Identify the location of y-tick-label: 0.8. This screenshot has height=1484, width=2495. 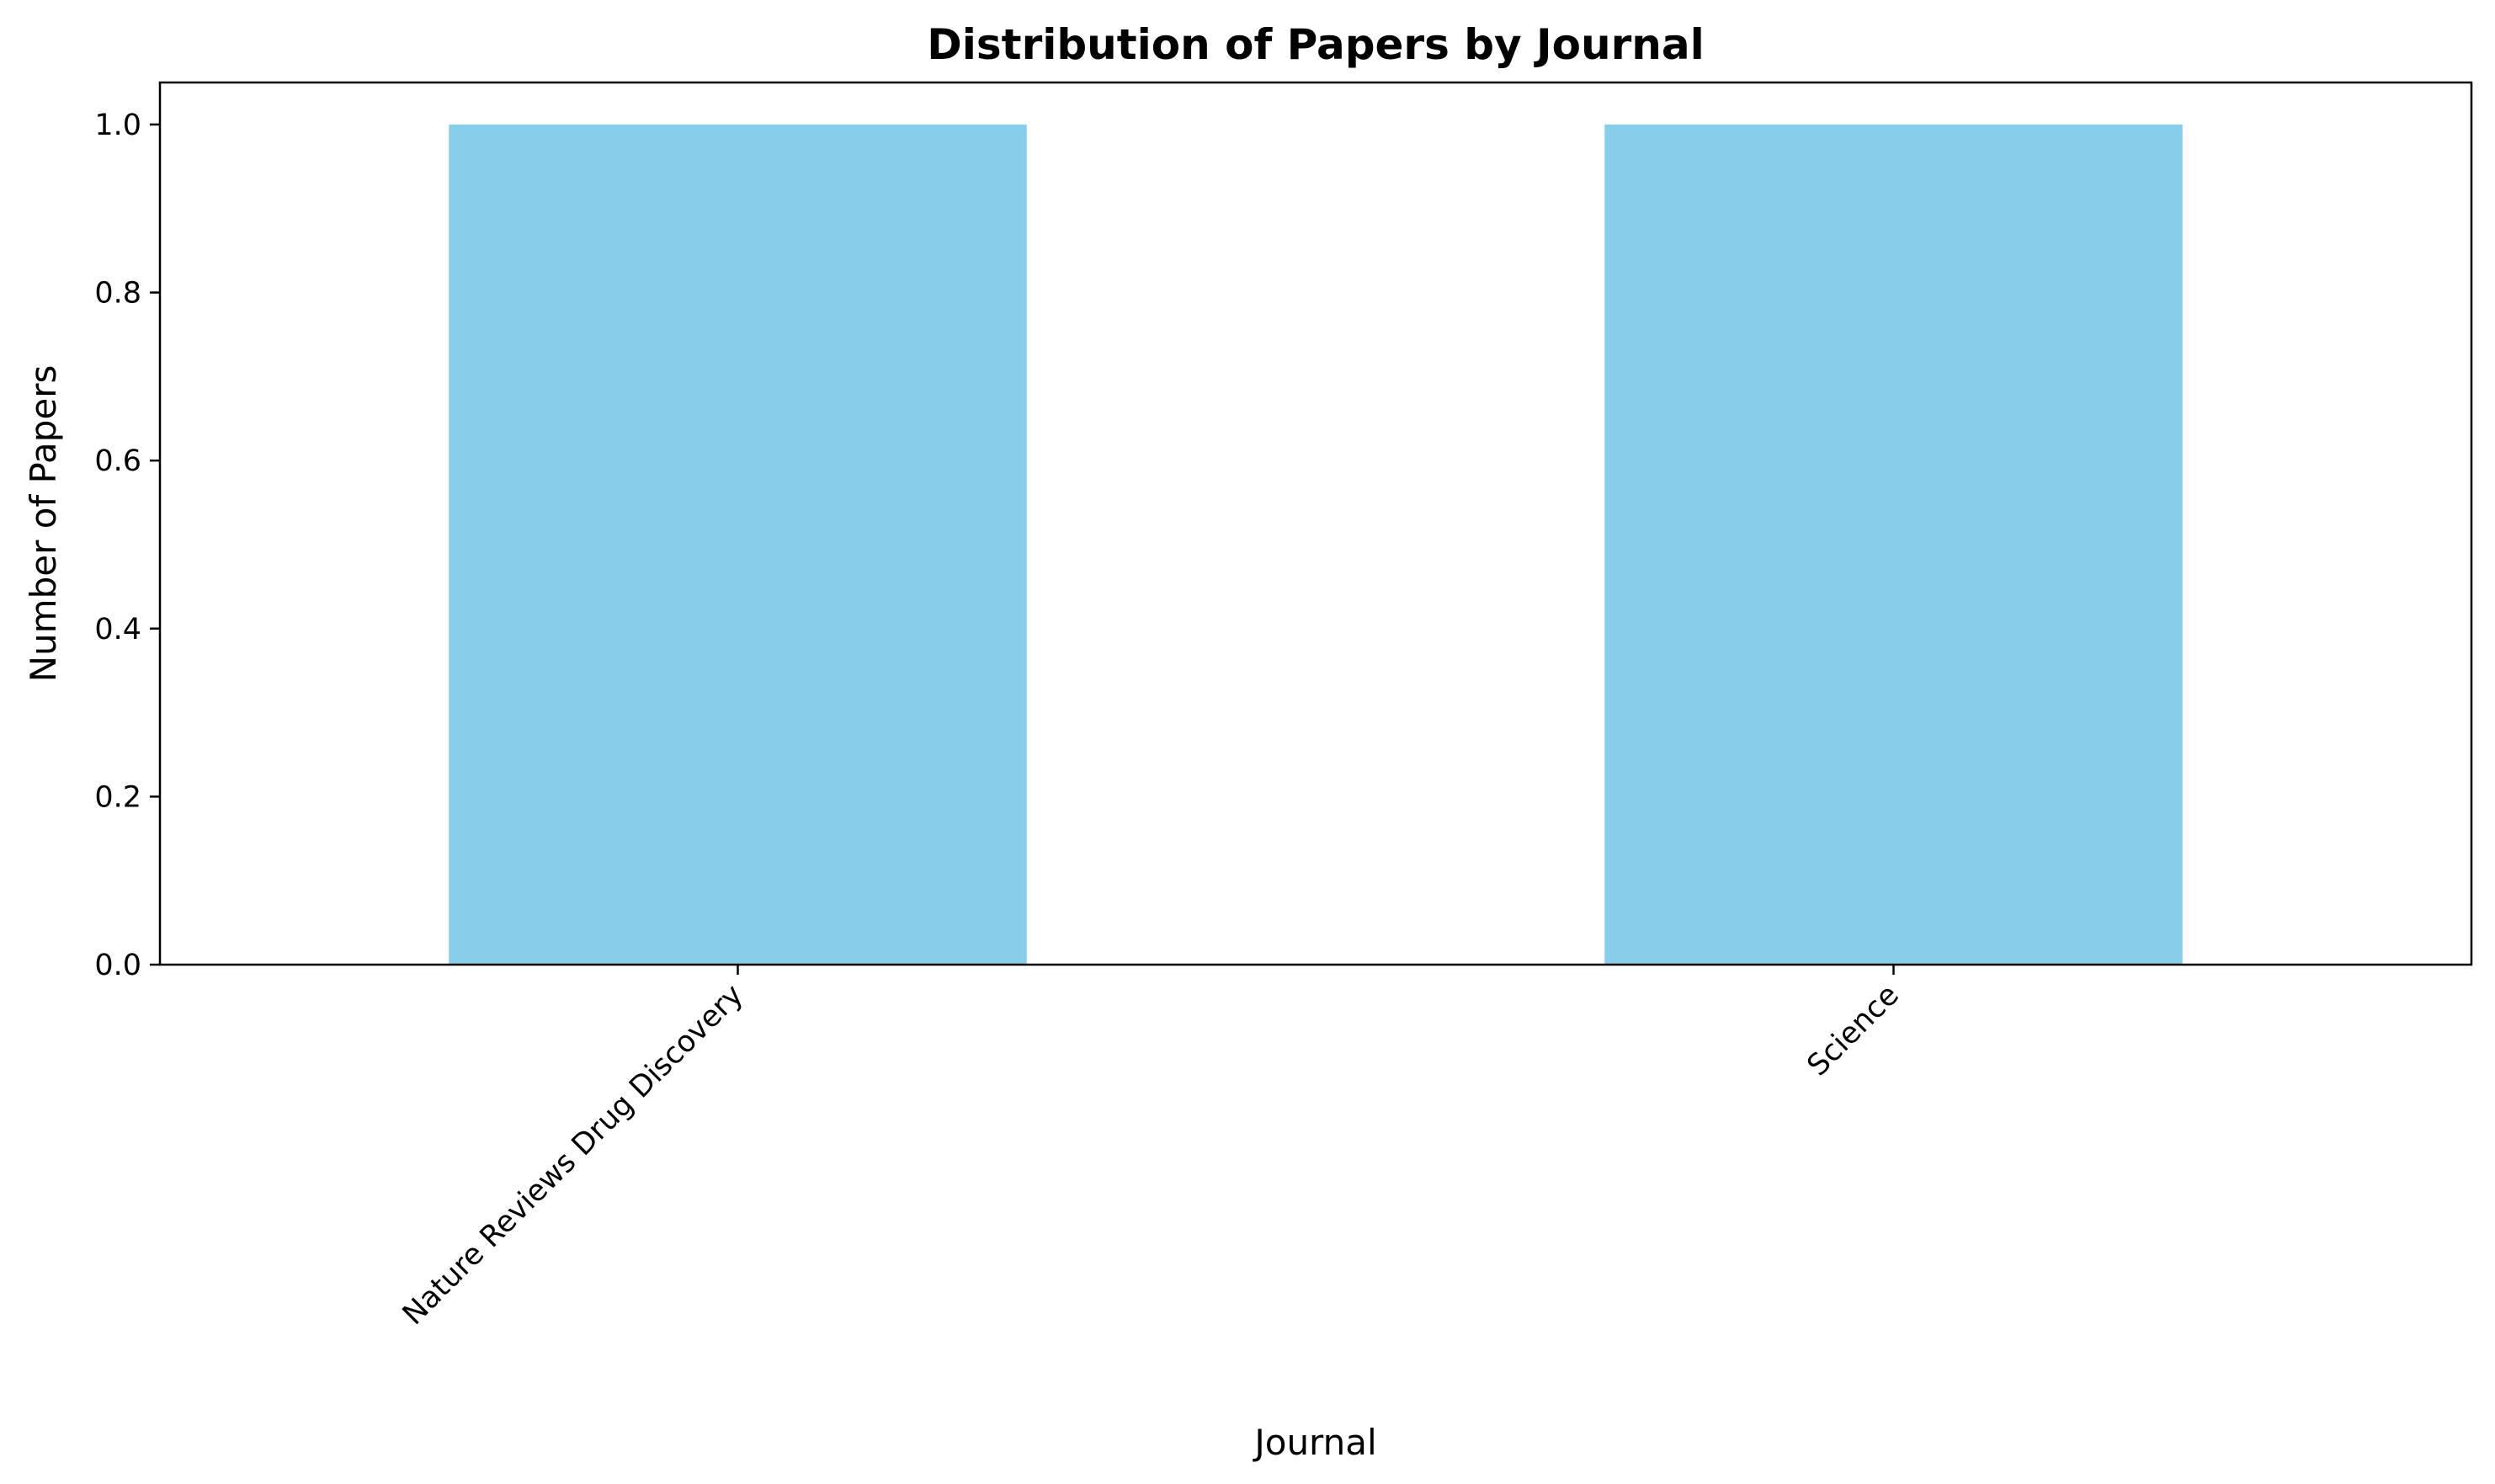
(117, 294).